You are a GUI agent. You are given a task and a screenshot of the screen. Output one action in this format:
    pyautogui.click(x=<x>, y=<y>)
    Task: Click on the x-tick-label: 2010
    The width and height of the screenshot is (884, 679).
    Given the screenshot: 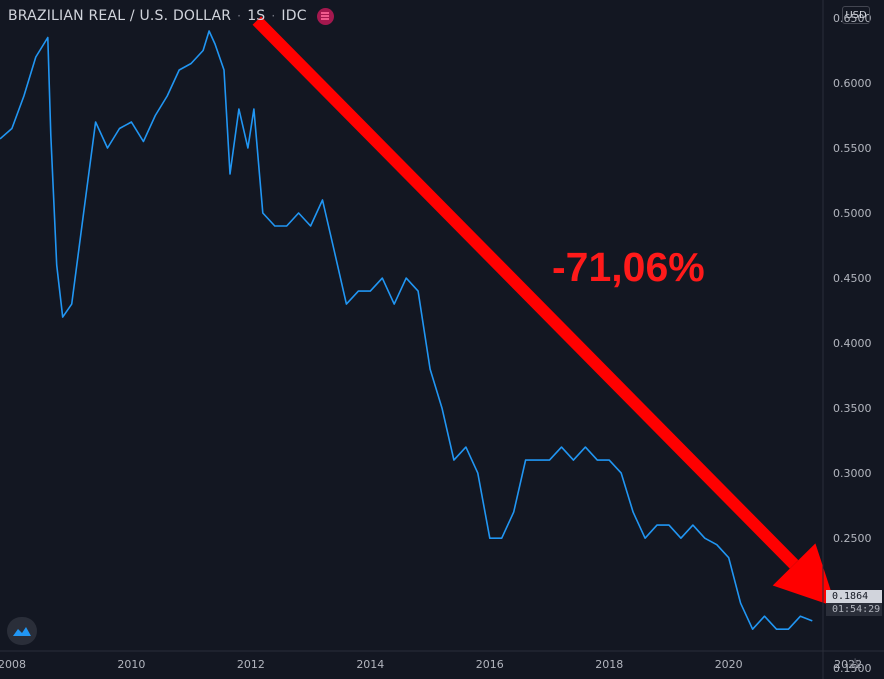 What is the action you would take?
    pyautogui.click(x=131, y=664)
    